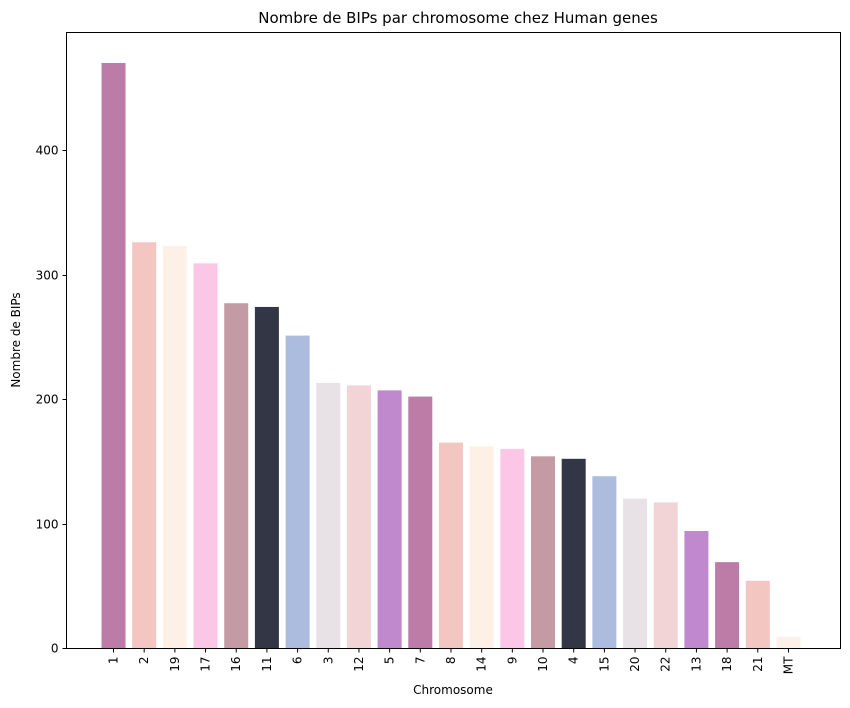 The height and width of the screenshot is (708, 850). I want to click on x-tick-label-17: 17, so click(206, 664).